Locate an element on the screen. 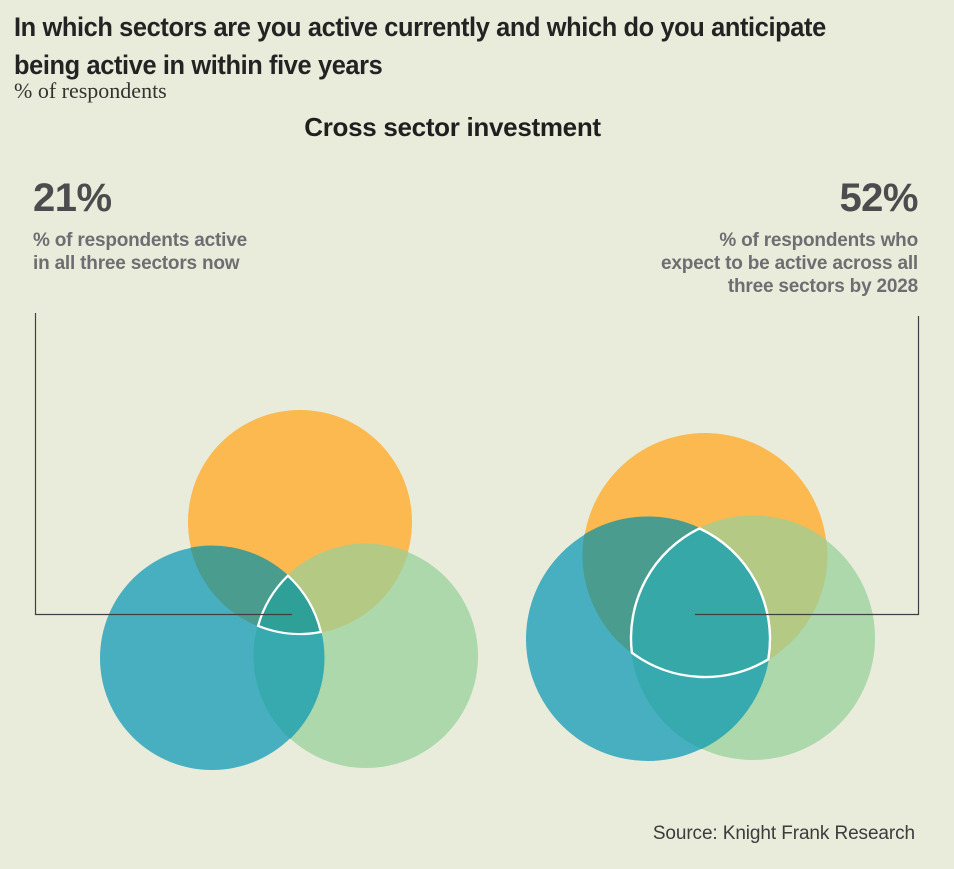 This screenshot has height=869, width=954. stat-now-label-line-1: % of respondents active is located at coordinates (140, 240).